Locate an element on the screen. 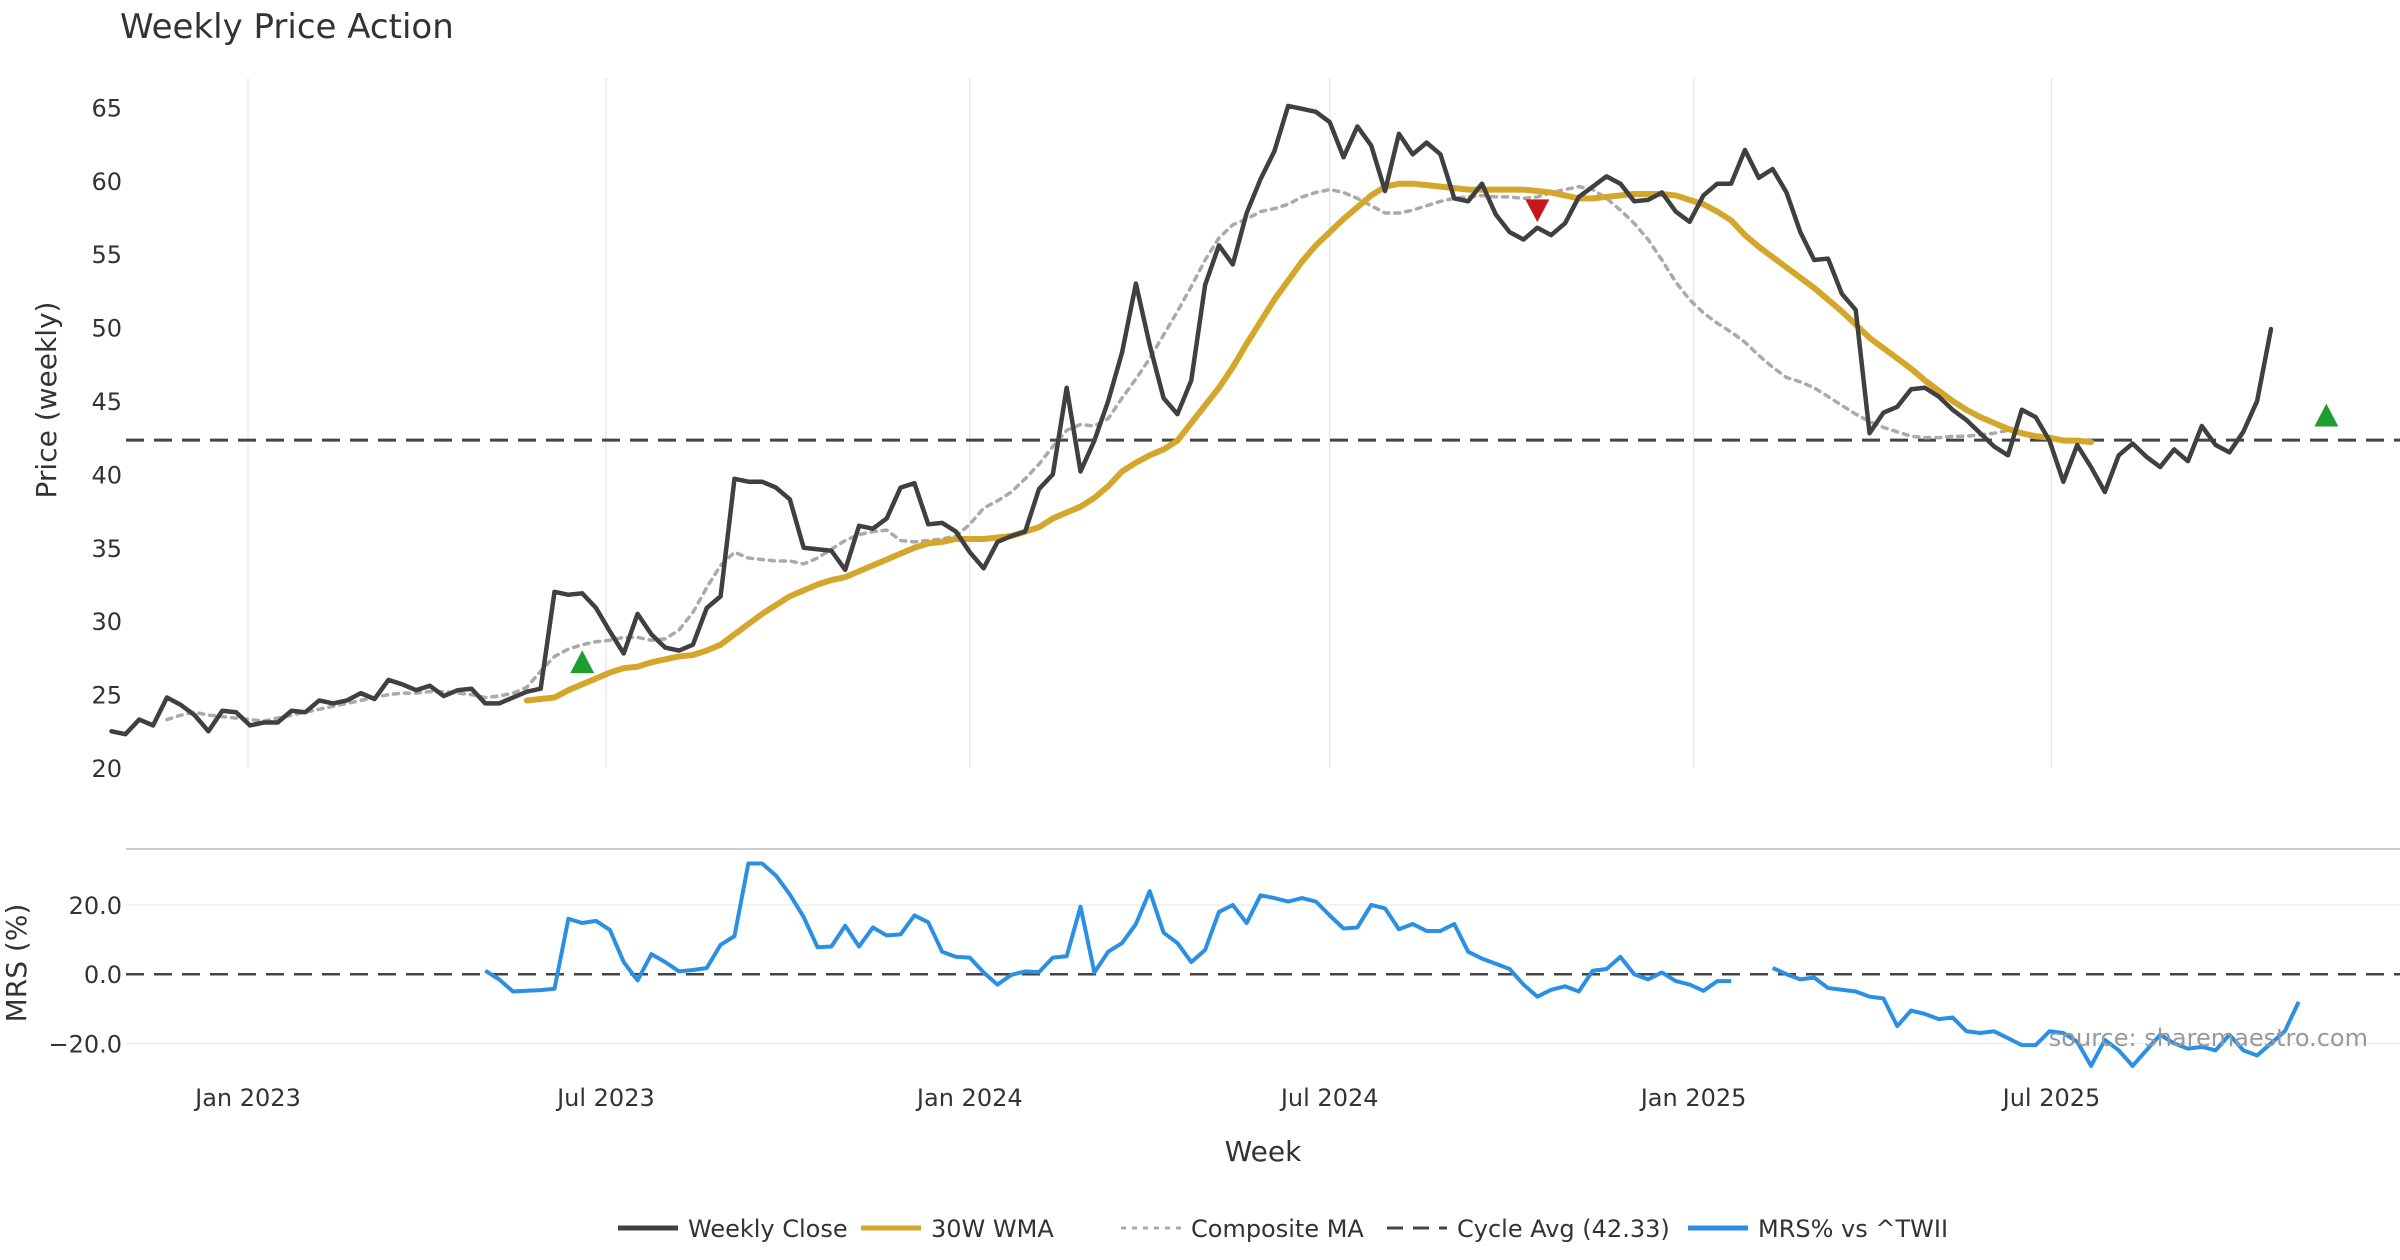  price-y-axis-label: Price (weekly) is located at coordinates (46, 400).